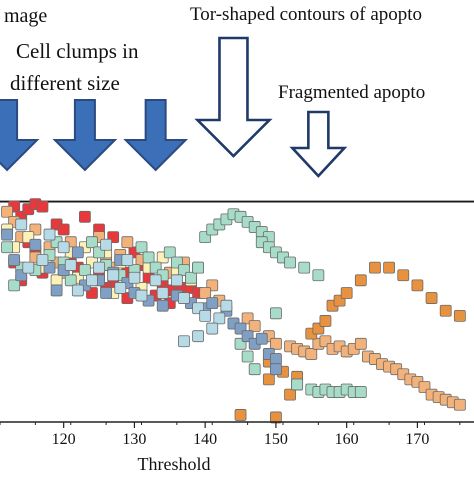  Describe the element at coordinates (417, 439) in the screenshot. I see `x-tick-label: 170` at that location.